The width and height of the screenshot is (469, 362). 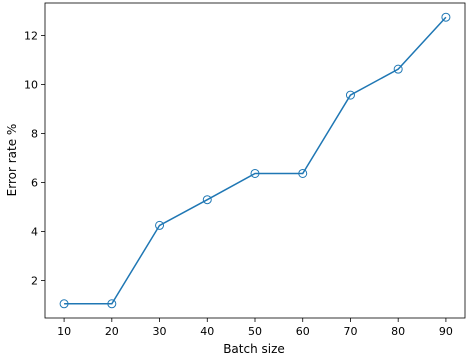 What do you see at coordinates (350, 331) in the screenshot?
I see `x-tick-label: 70` at bounding box center [350, 331].